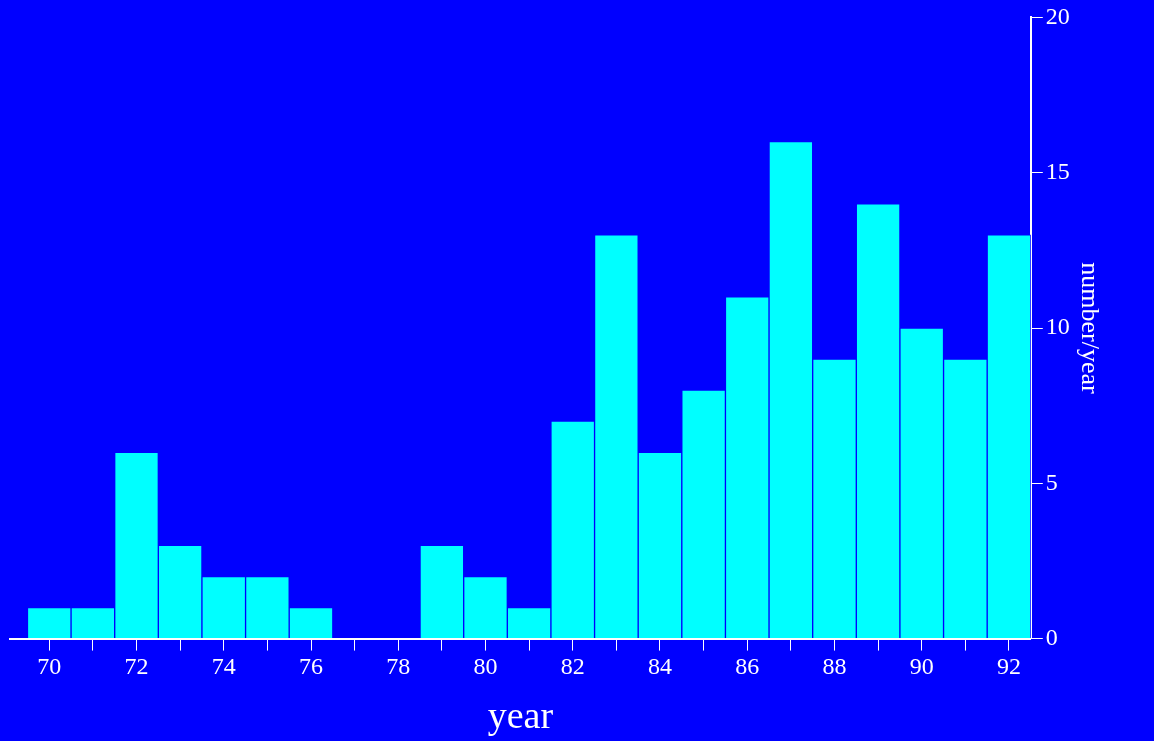  What do you see at coordinates (520, 715) in the screenshot?
I see `x-axis-title: year` at bounding box center [520, 715].